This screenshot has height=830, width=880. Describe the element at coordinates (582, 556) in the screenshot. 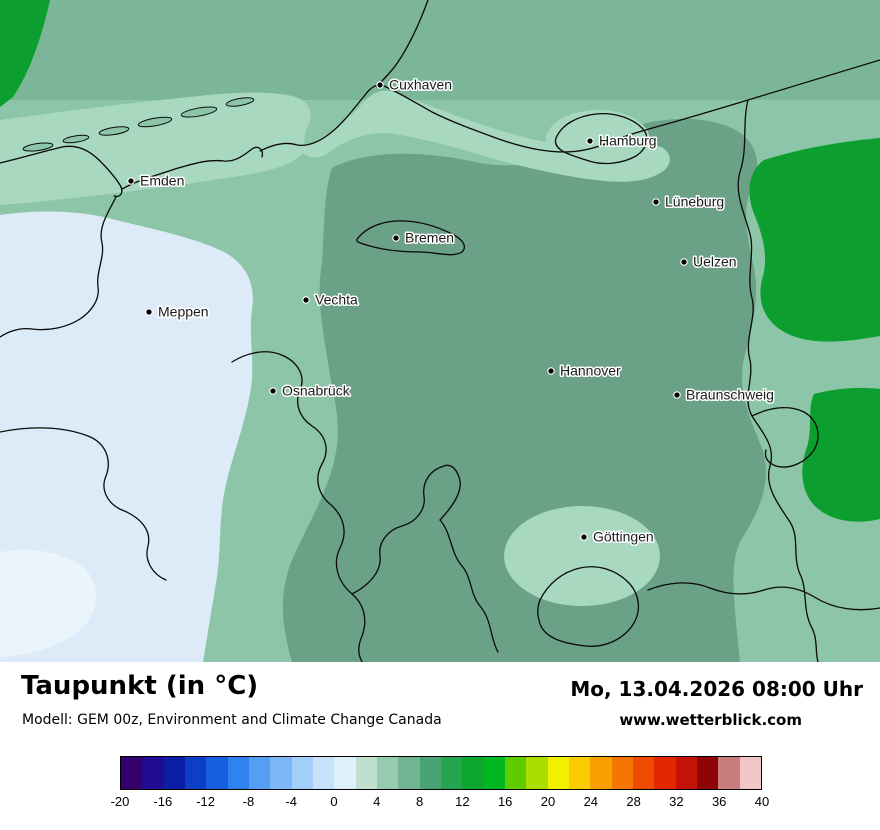

I see `map-region-goettingen-pocket` at that location.